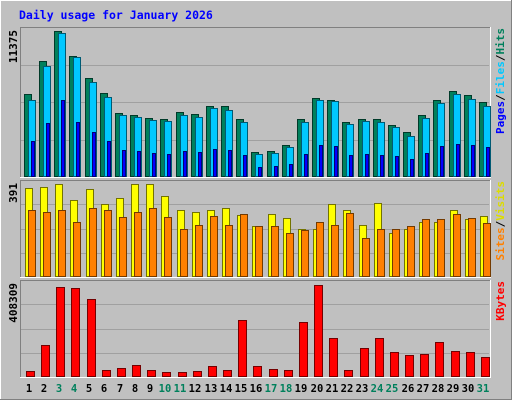  I want to click on x-label-day-1: 1, so click(29, 389).